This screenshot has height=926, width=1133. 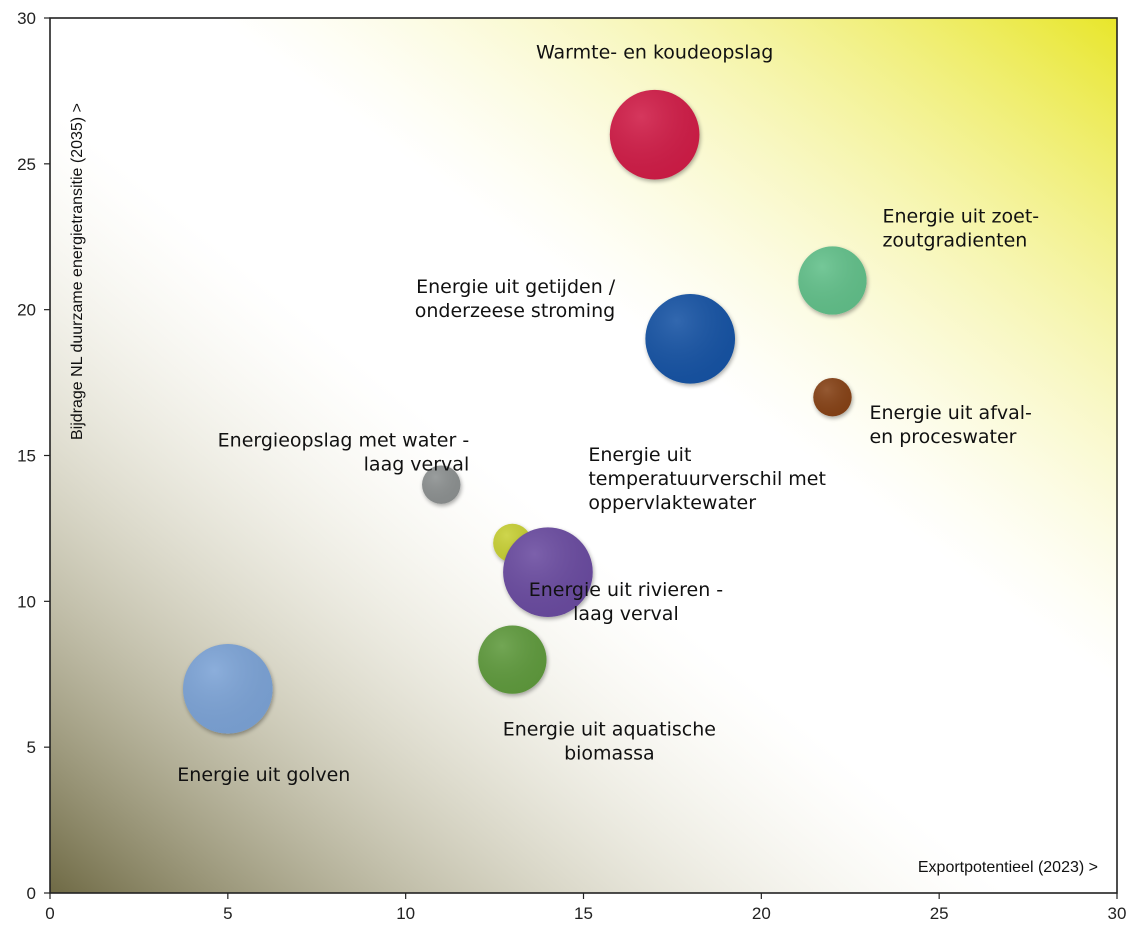 I want to click on y-tick-label: 5, so click(x=31, y=747).